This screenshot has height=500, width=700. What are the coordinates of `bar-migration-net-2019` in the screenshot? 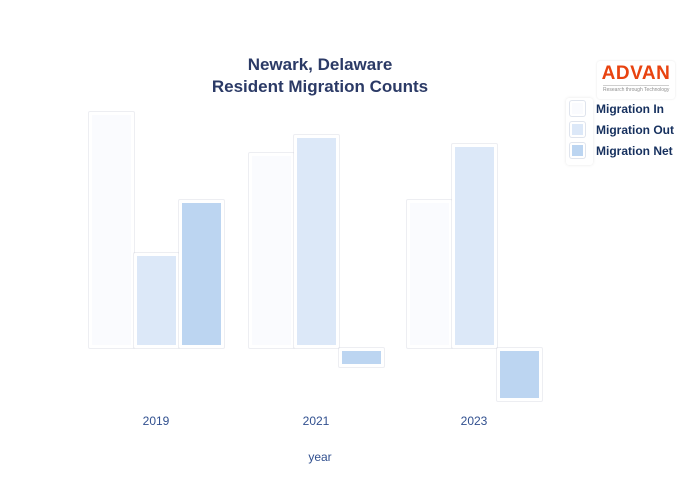 It's located at (201, 274).